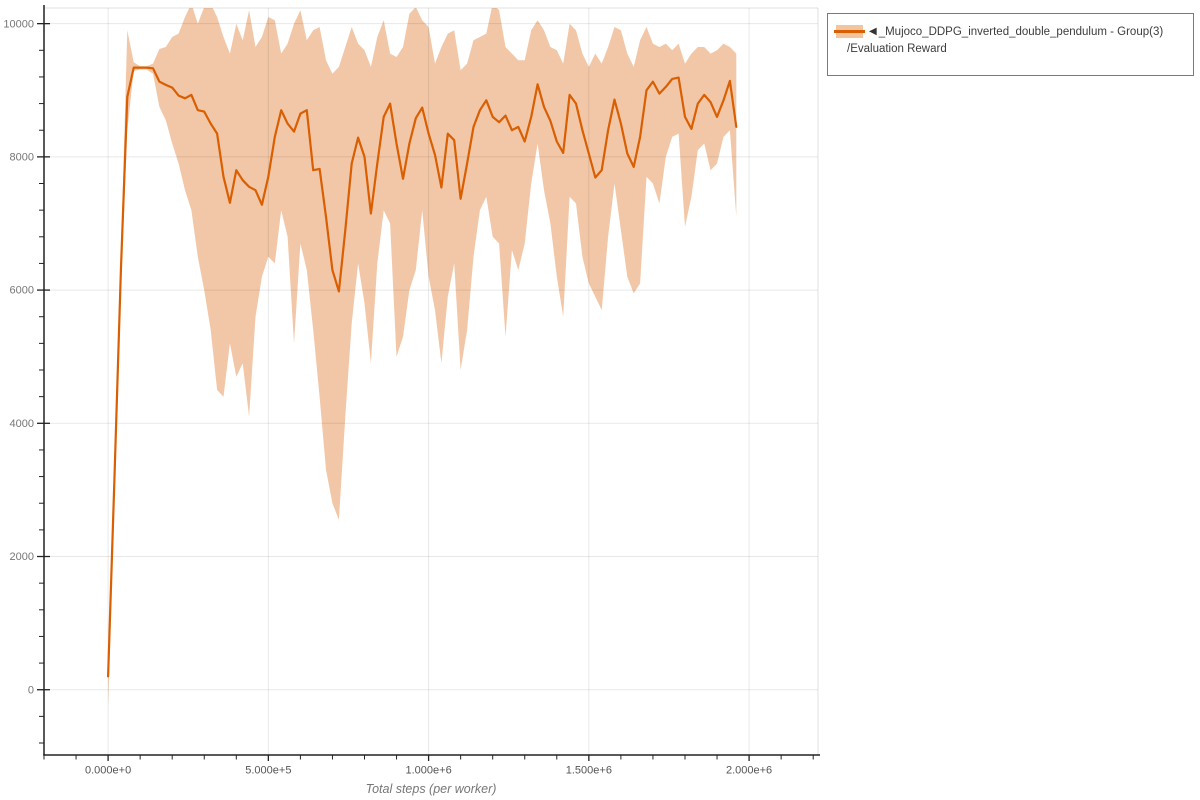  What do you see at coordinates (22, 291) in the screenshot?
I see `y-tick-label: 6000` at bounding box center [22, 291].